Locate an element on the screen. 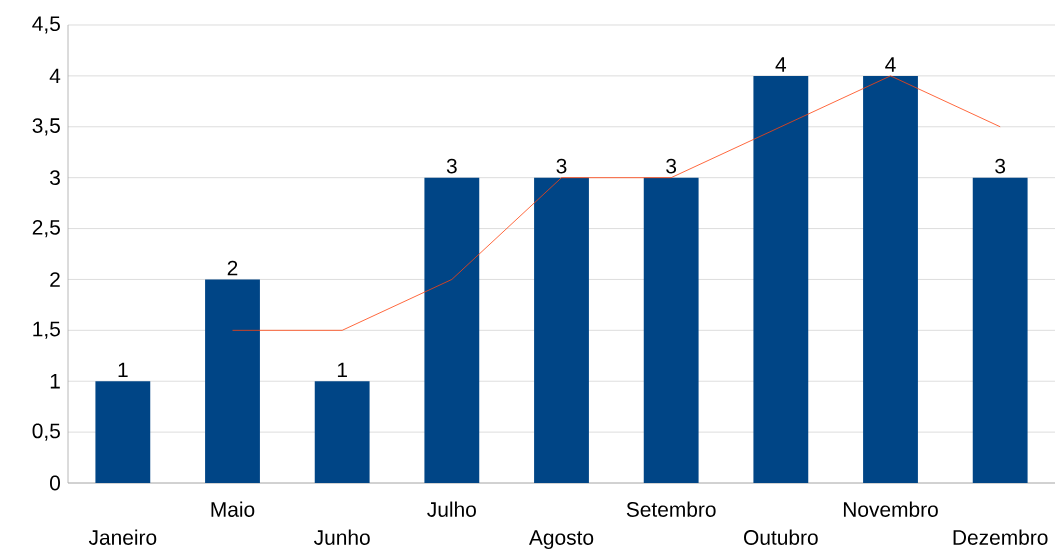 This screenshot has height=558, width=1061. x-tick-label: Setembro is located at coordinates (671, 509).